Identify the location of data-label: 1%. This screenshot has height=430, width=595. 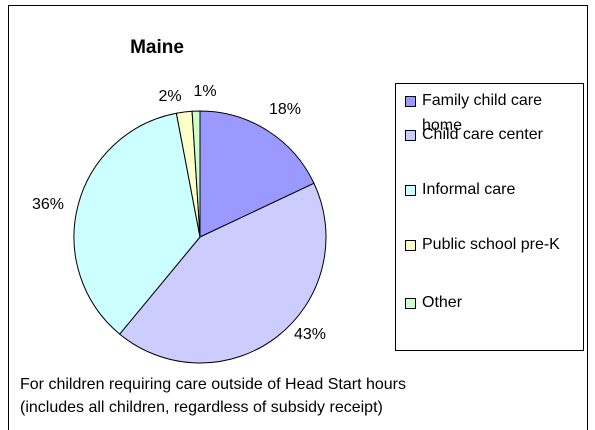
(204, 91).